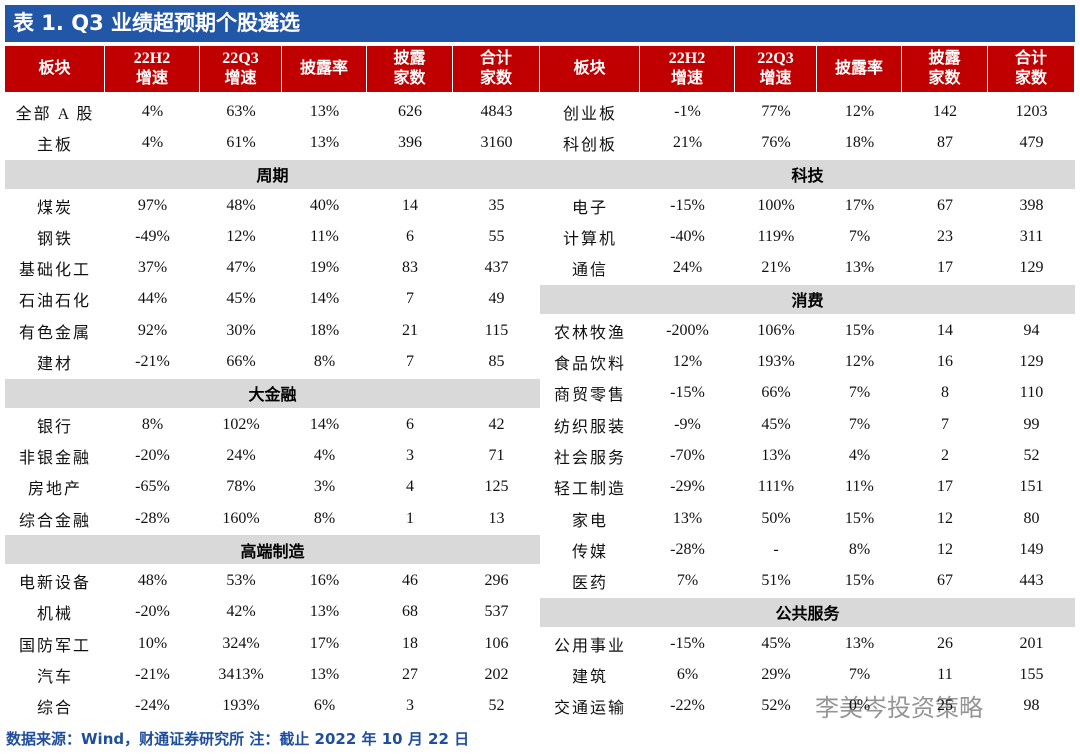 This screenshot has width=1080, height=754. Describe the element at coordinates (54, 615) in the screenshot. I see `sector-name: 机械` at that location.